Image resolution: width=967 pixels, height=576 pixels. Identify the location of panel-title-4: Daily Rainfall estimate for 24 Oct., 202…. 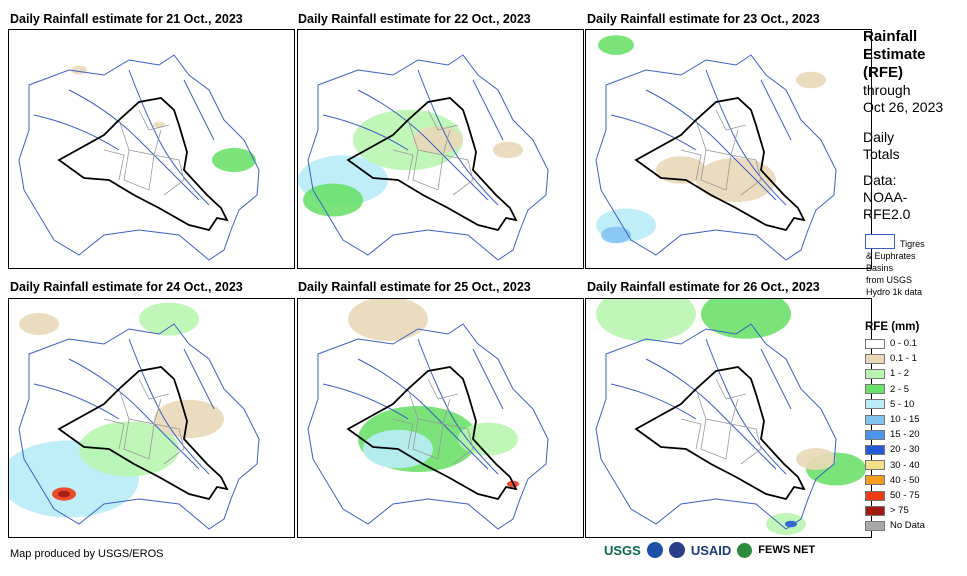
(126, 287).